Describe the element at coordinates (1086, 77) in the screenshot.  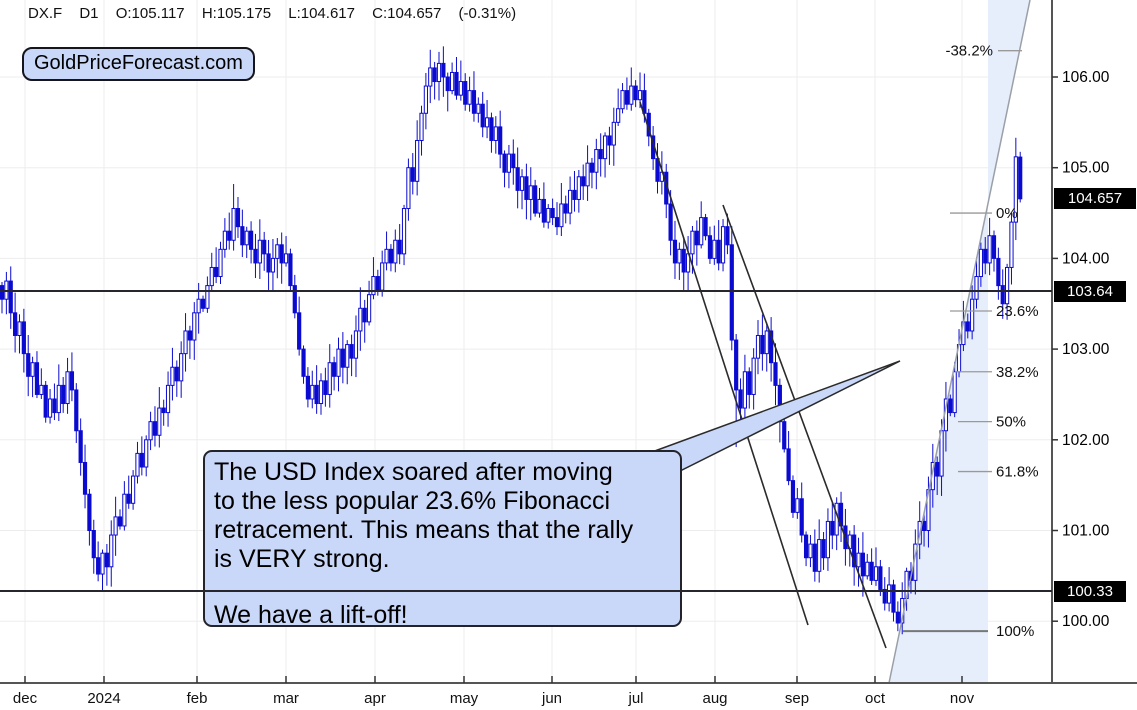
I see `y-axis-label: 106.00` at that location.